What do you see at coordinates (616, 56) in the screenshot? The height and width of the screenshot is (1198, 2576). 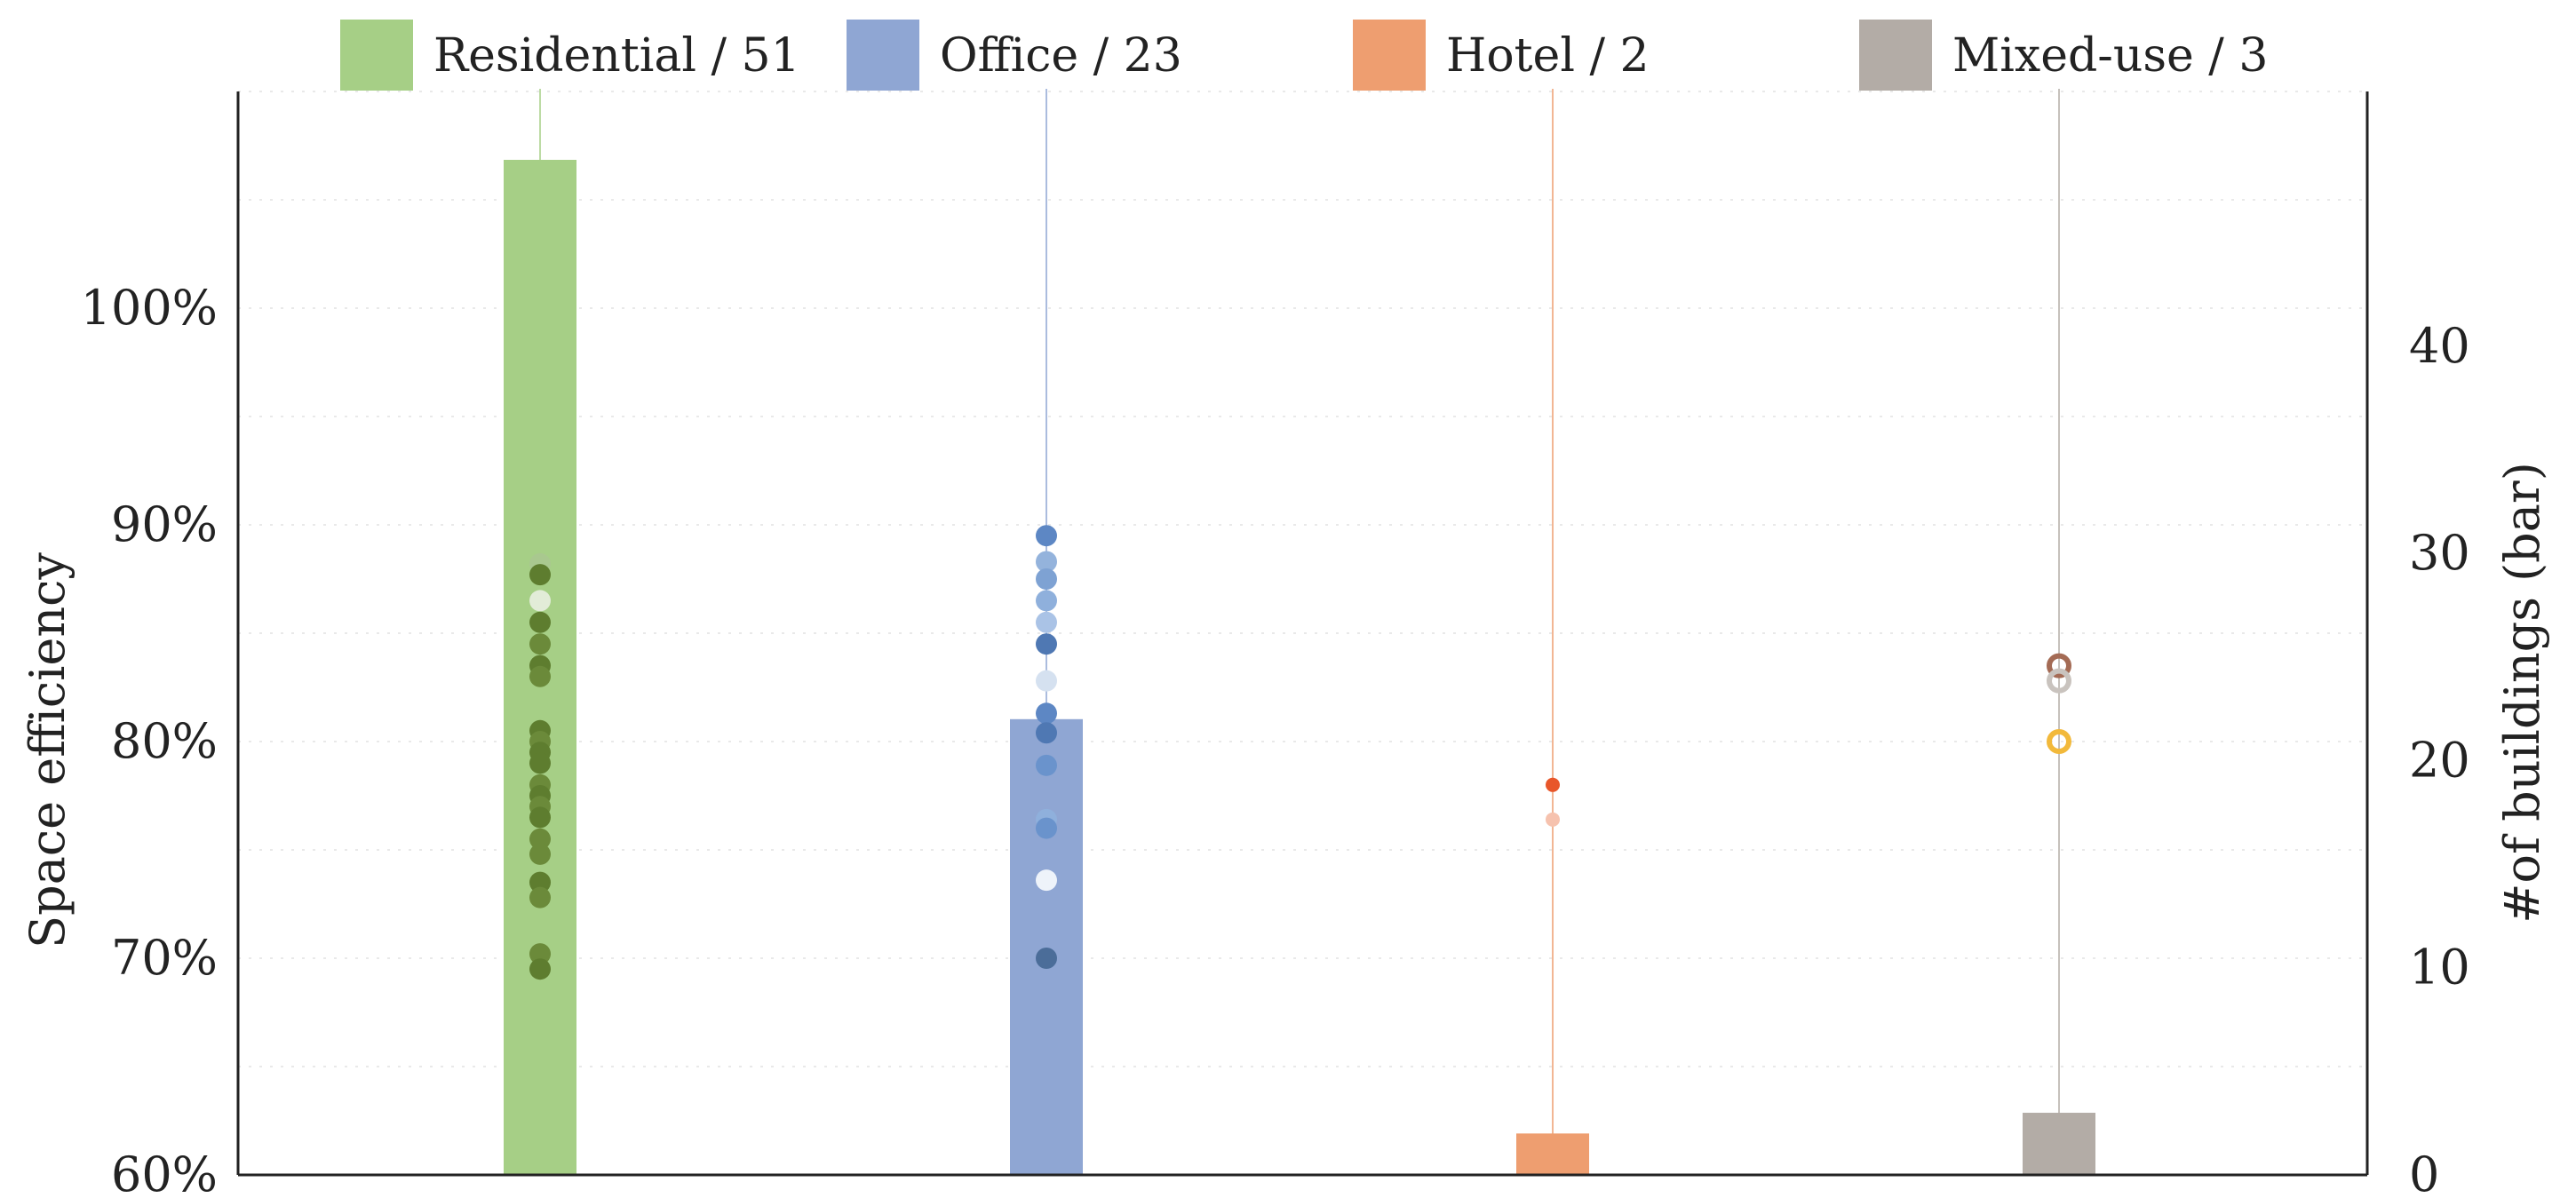 I see `legend-label: Residential / 51` at bounding box center [616, 56].